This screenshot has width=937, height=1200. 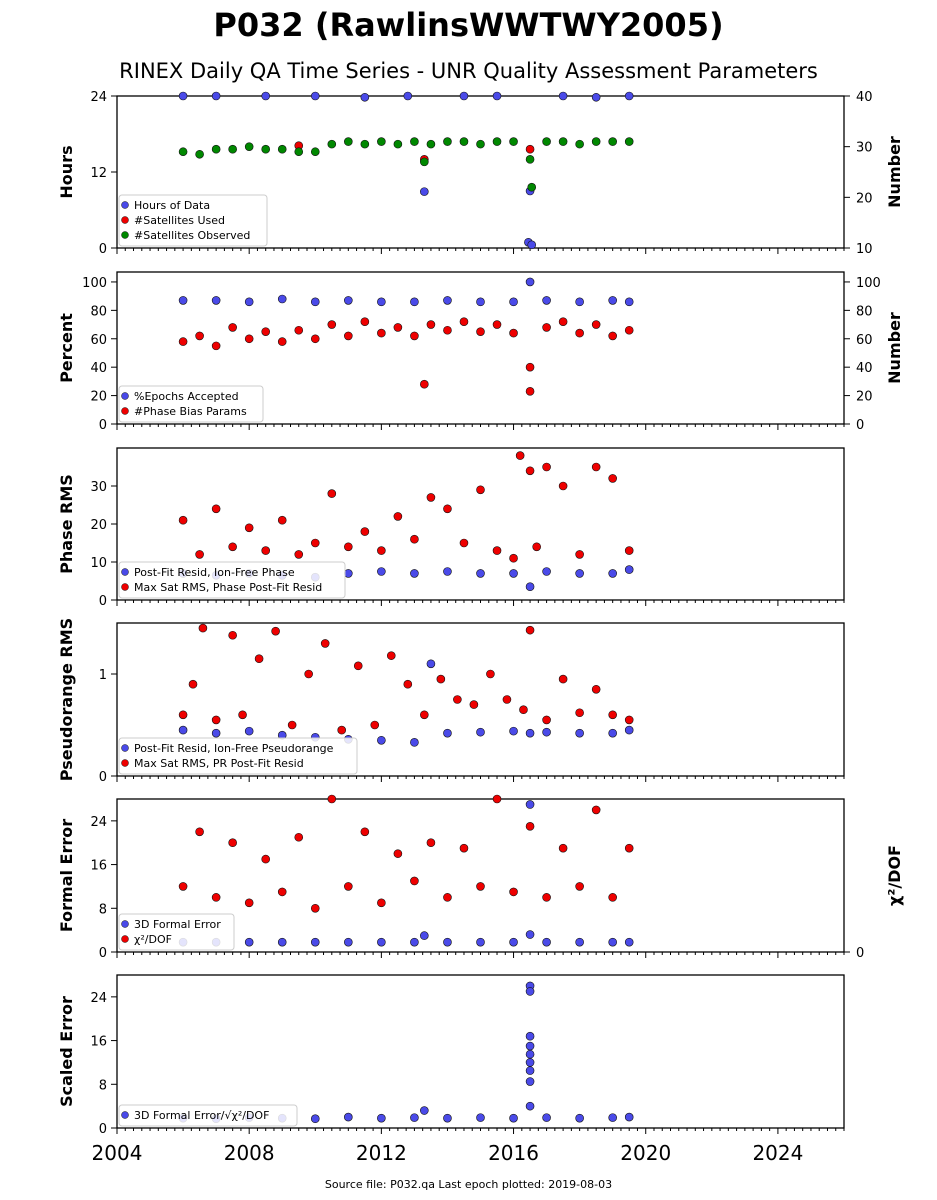 What do you see at coordinates (513, 1153) in the screenshot?
I see `x-tick-label: 2016` at bounding box center [513, 1153].